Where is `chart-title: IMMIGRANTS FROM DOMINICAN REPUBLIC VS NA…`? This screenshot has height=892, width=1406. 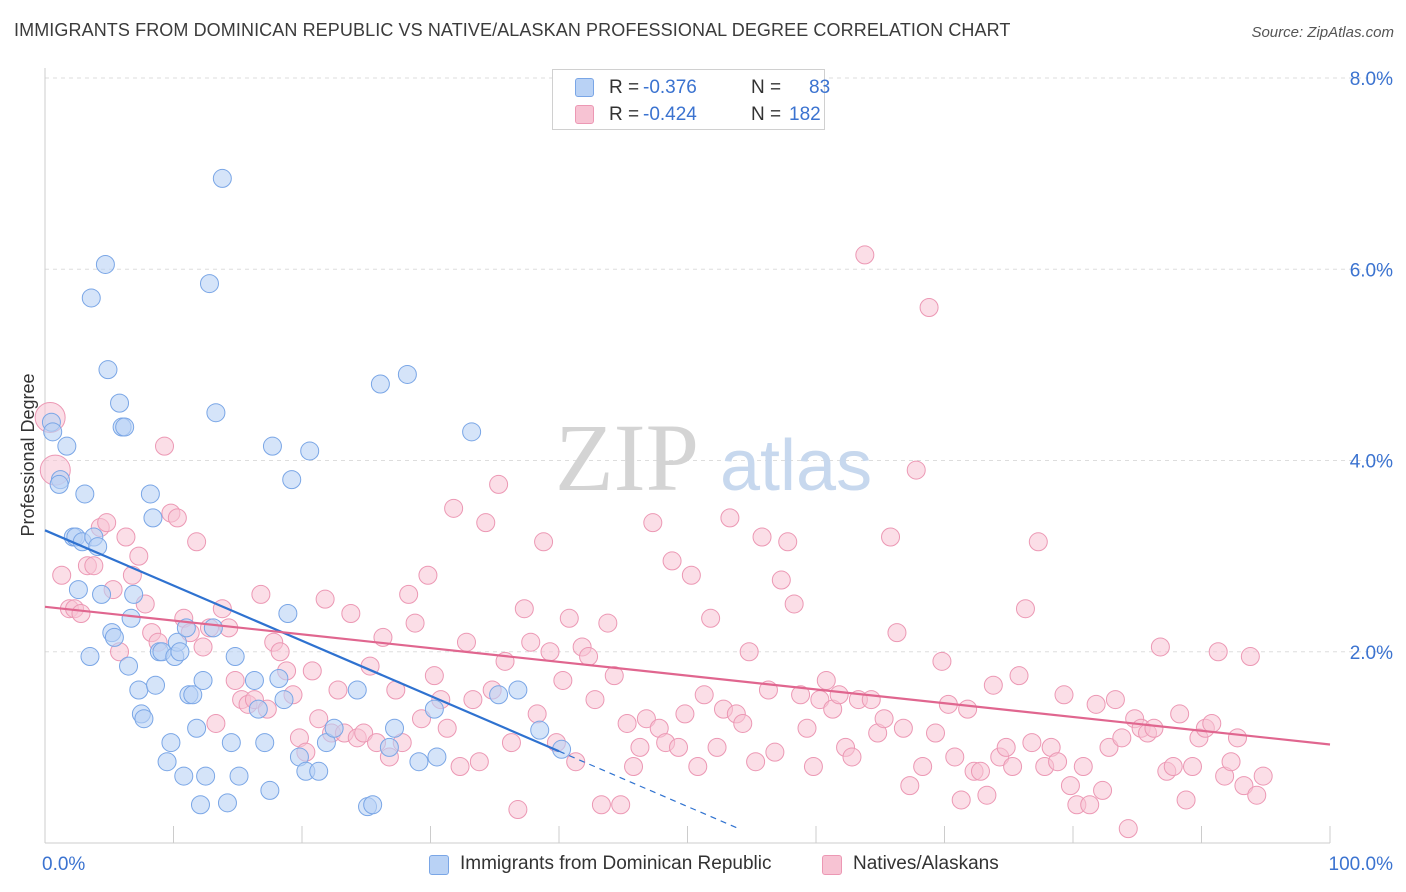
chart-title: IMMIGRANTS FROM DOMINICAN REPUBLIC VS NA… is located at coordinates (512, 30).